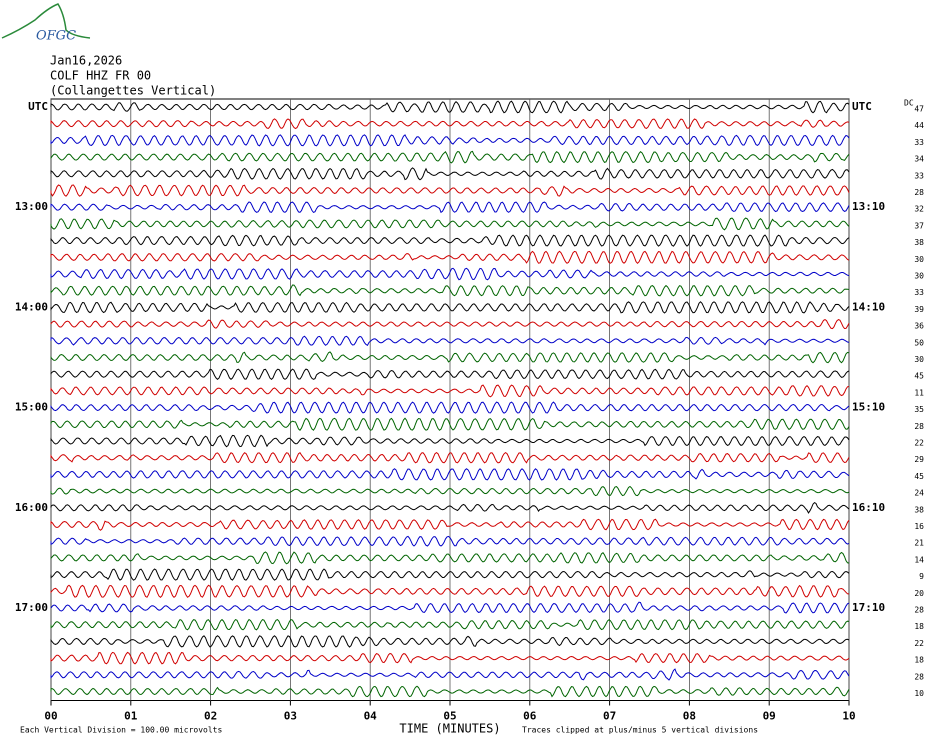 This screenshot has height=744, width=930. I want to click on dc-value: 35, so click(919, 409).